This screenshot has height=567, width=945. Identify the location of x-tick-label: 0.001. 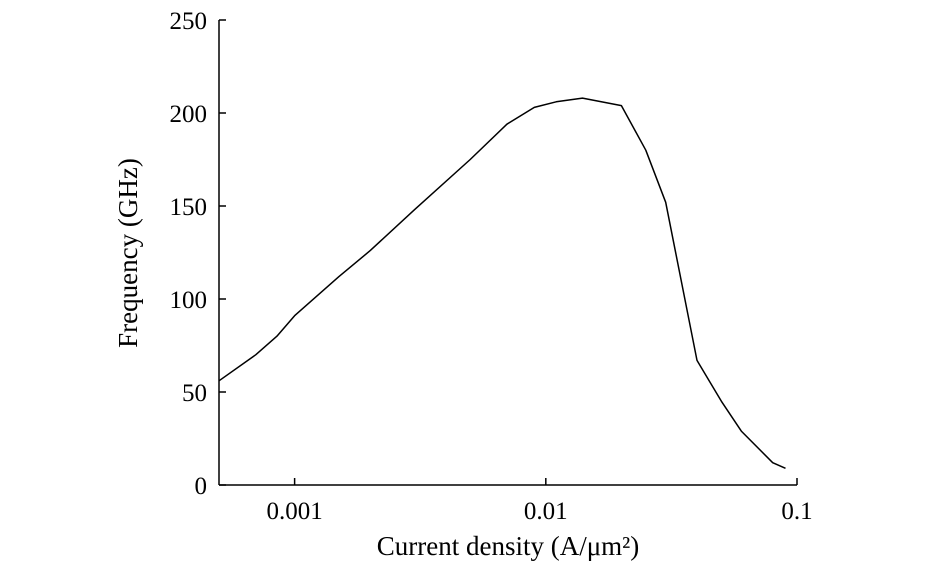
(294, 511).